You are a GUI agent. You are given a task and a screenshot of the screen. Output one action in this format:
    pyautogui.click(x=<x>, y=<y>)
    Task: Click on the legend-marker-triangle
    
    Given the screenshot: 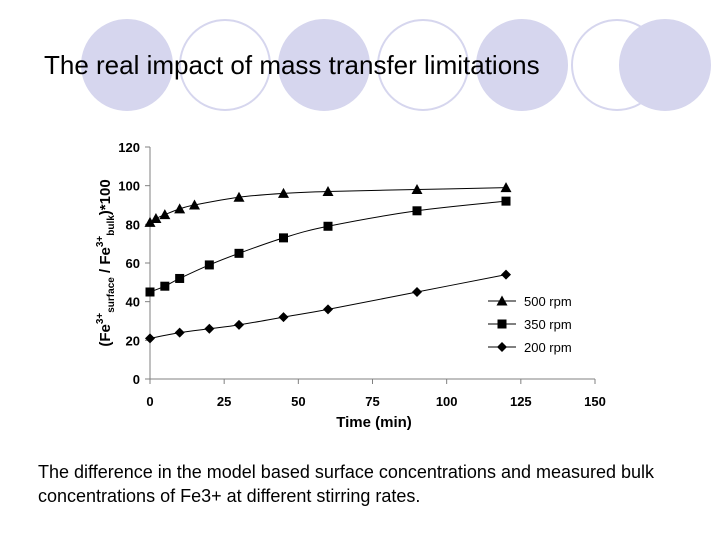 What is the action you would take?
    pyautogui.click(x=502, y=300)
    